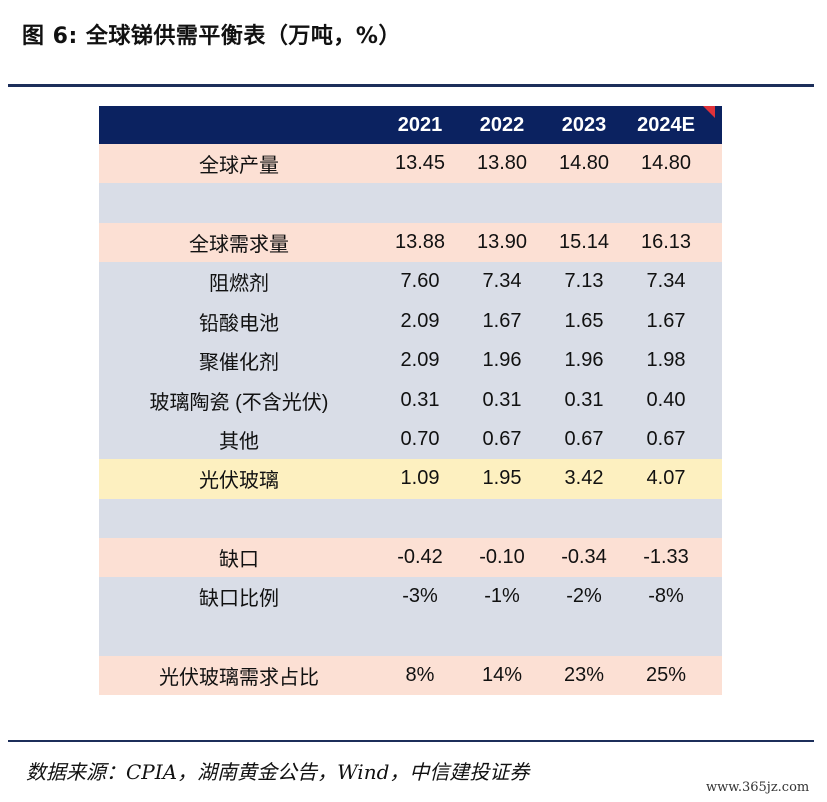  I want to click on row-value: 16.13, so click(666, 241).